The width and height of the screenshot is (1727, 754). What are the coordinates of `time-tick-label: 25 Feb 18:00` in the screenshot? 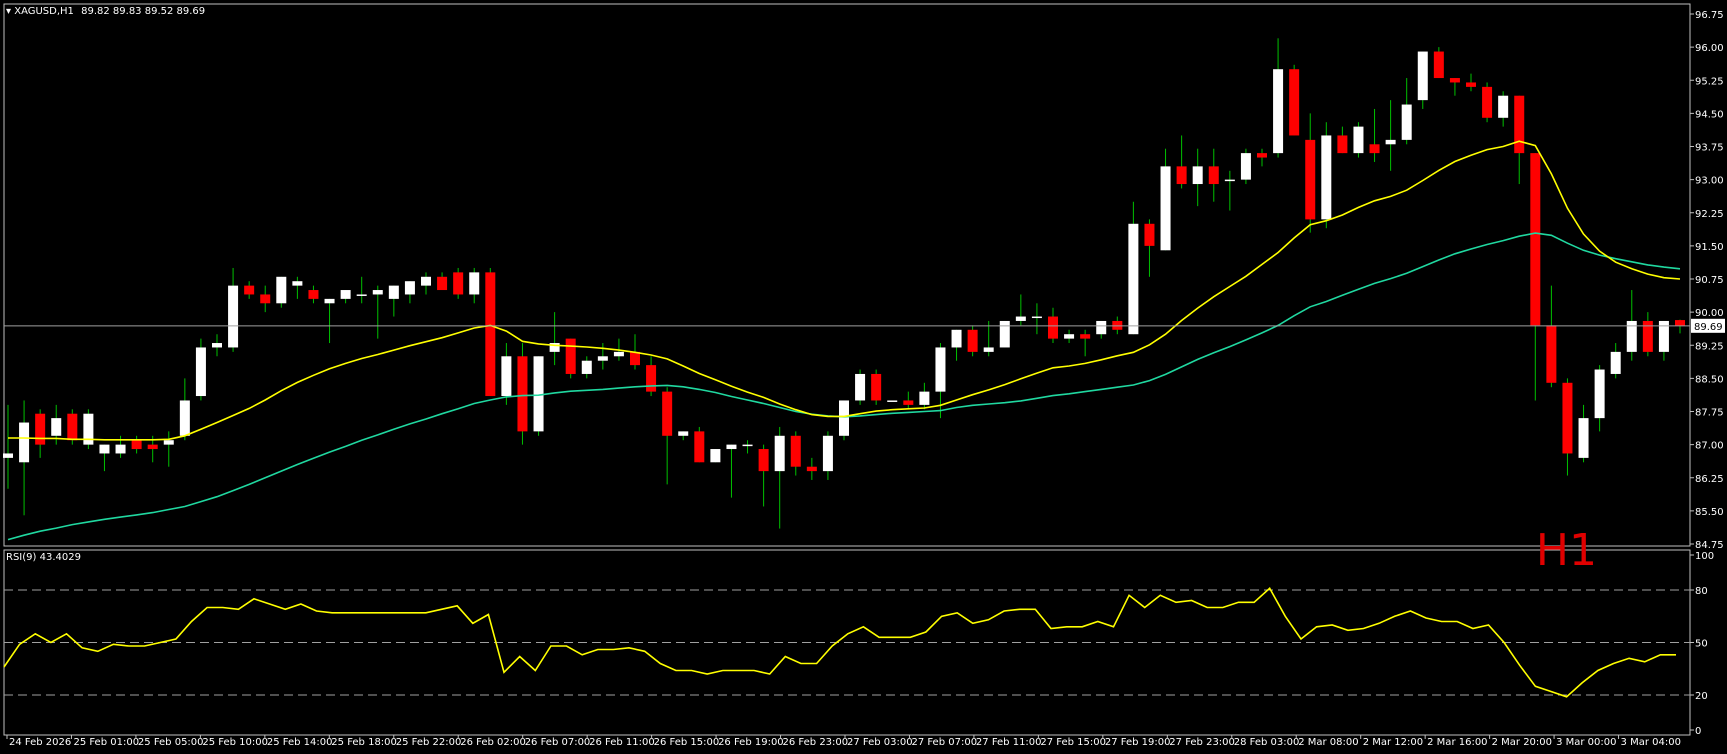 It's located at (364, 742).